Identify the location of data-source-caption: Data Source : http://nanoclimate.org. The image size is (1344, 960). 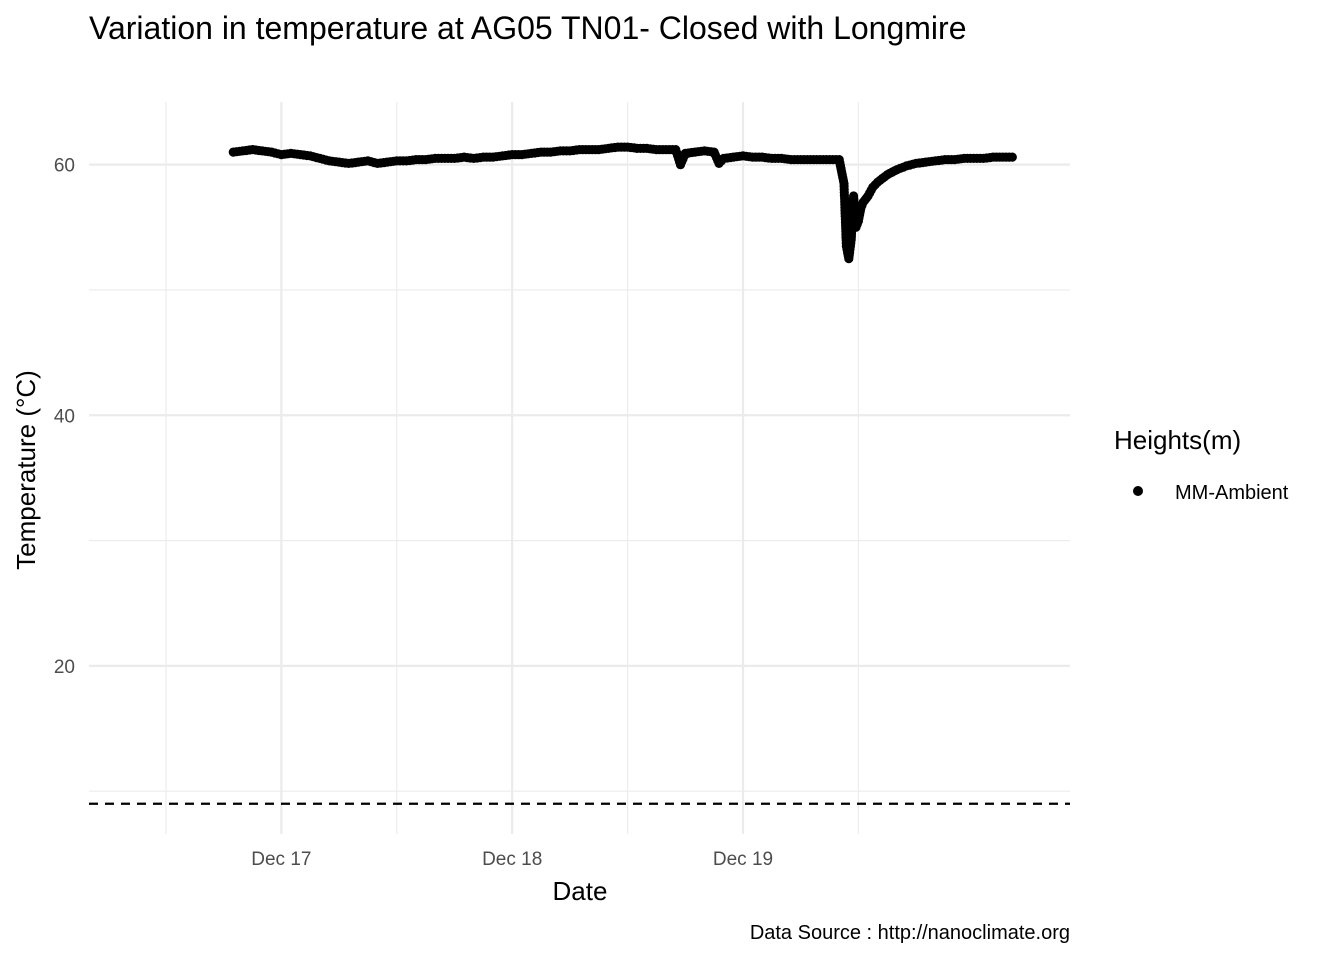
(910, 933).